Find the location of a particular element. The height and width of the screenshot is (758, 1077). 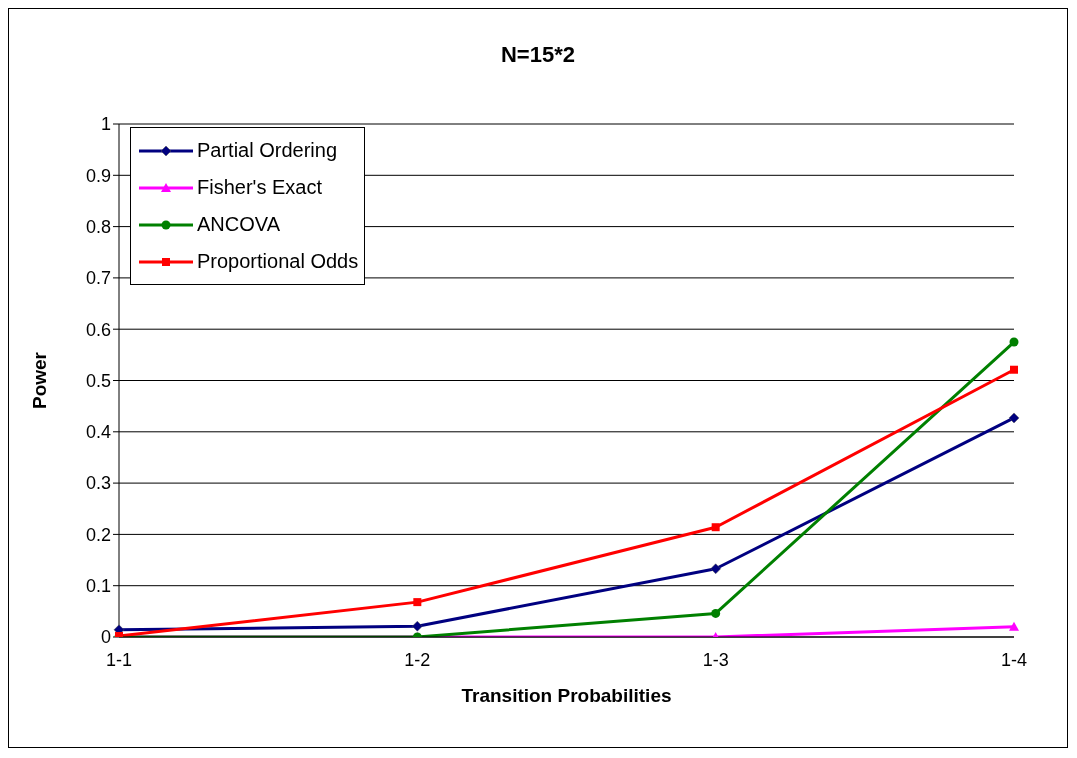

y-tick-label: 0.8 is located at coordinates (98, 226).